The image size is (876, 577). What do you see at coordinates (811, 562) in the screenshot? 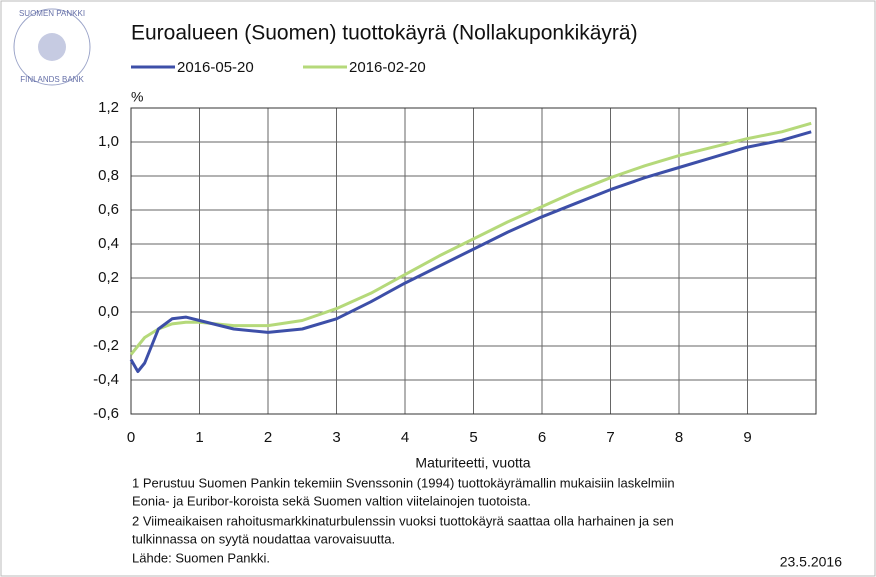
I see `date: 23.5.2016` at bounding box center [811, 562].